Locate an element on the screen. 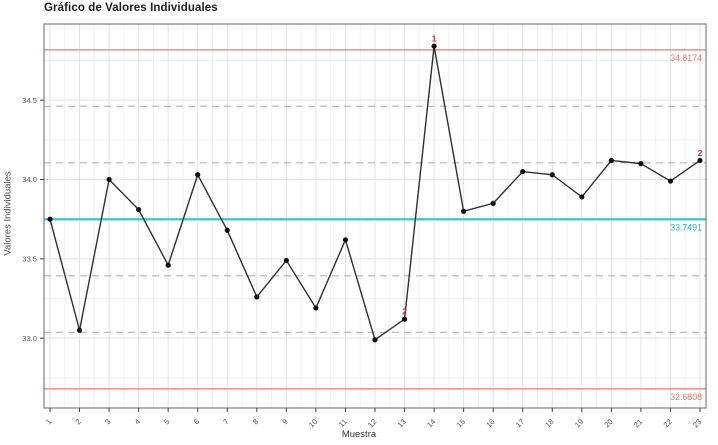 This screenshot has height=445, width=718. chart-title: Gráfico de Valores Individuales is located at coordinates (131, 8).